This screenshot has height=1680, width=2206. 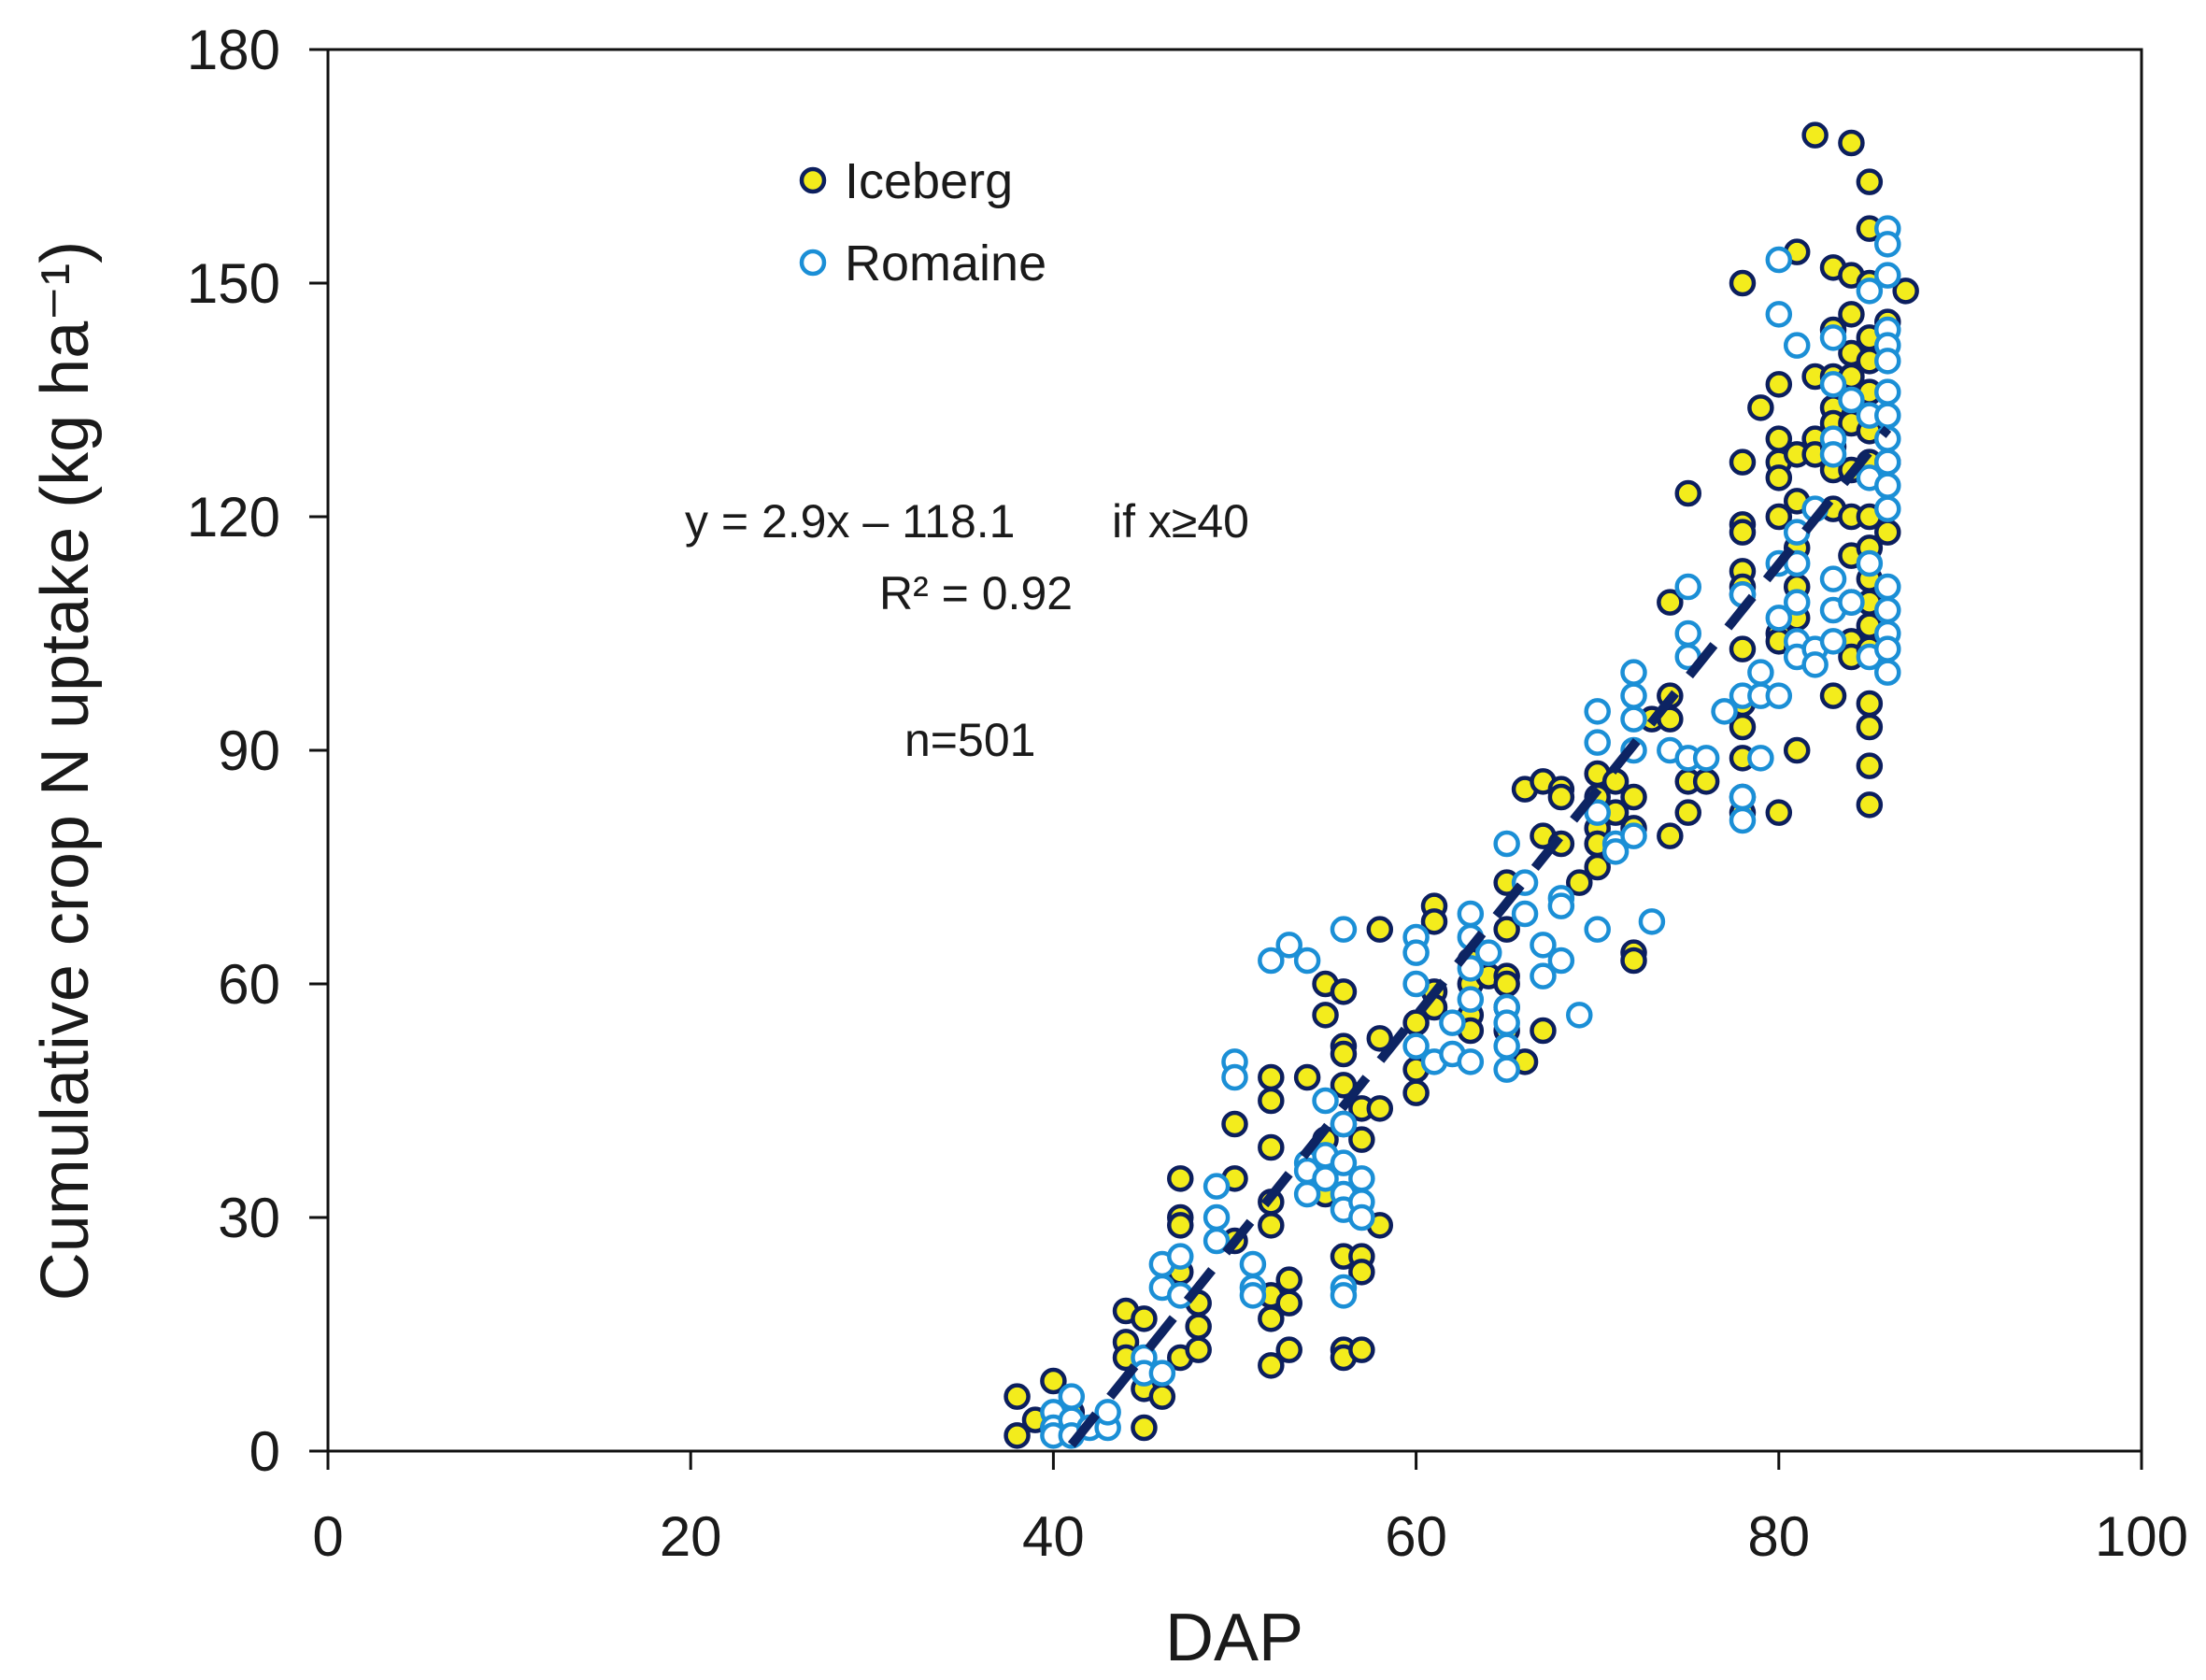 What do you see at coordinates (249, 984) in the screenshot?
I see `y-tick-label: 60` at bounding box center [249, 984].